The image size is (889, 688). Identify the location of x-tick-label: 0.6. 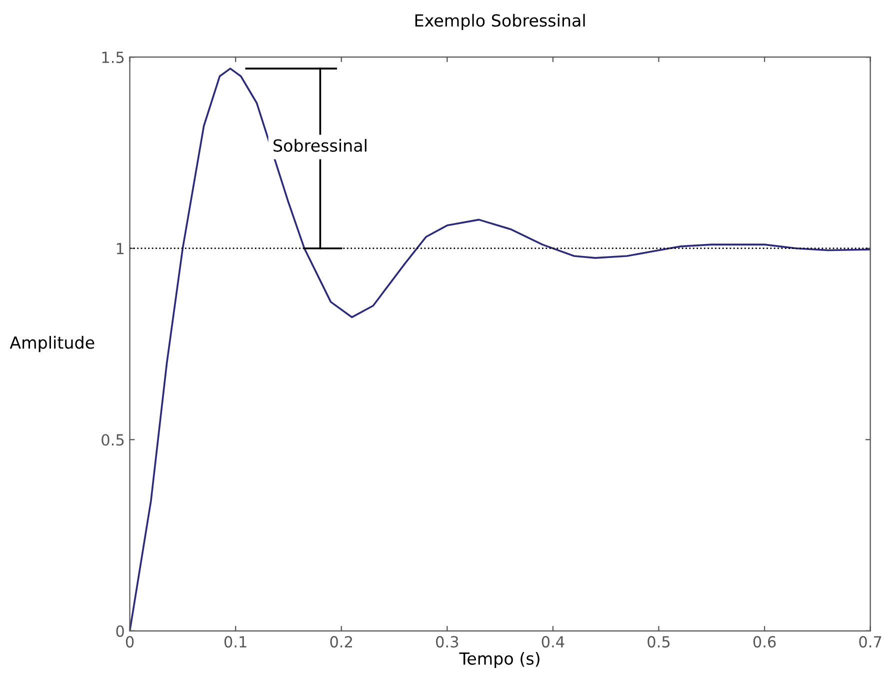
(764, 642).